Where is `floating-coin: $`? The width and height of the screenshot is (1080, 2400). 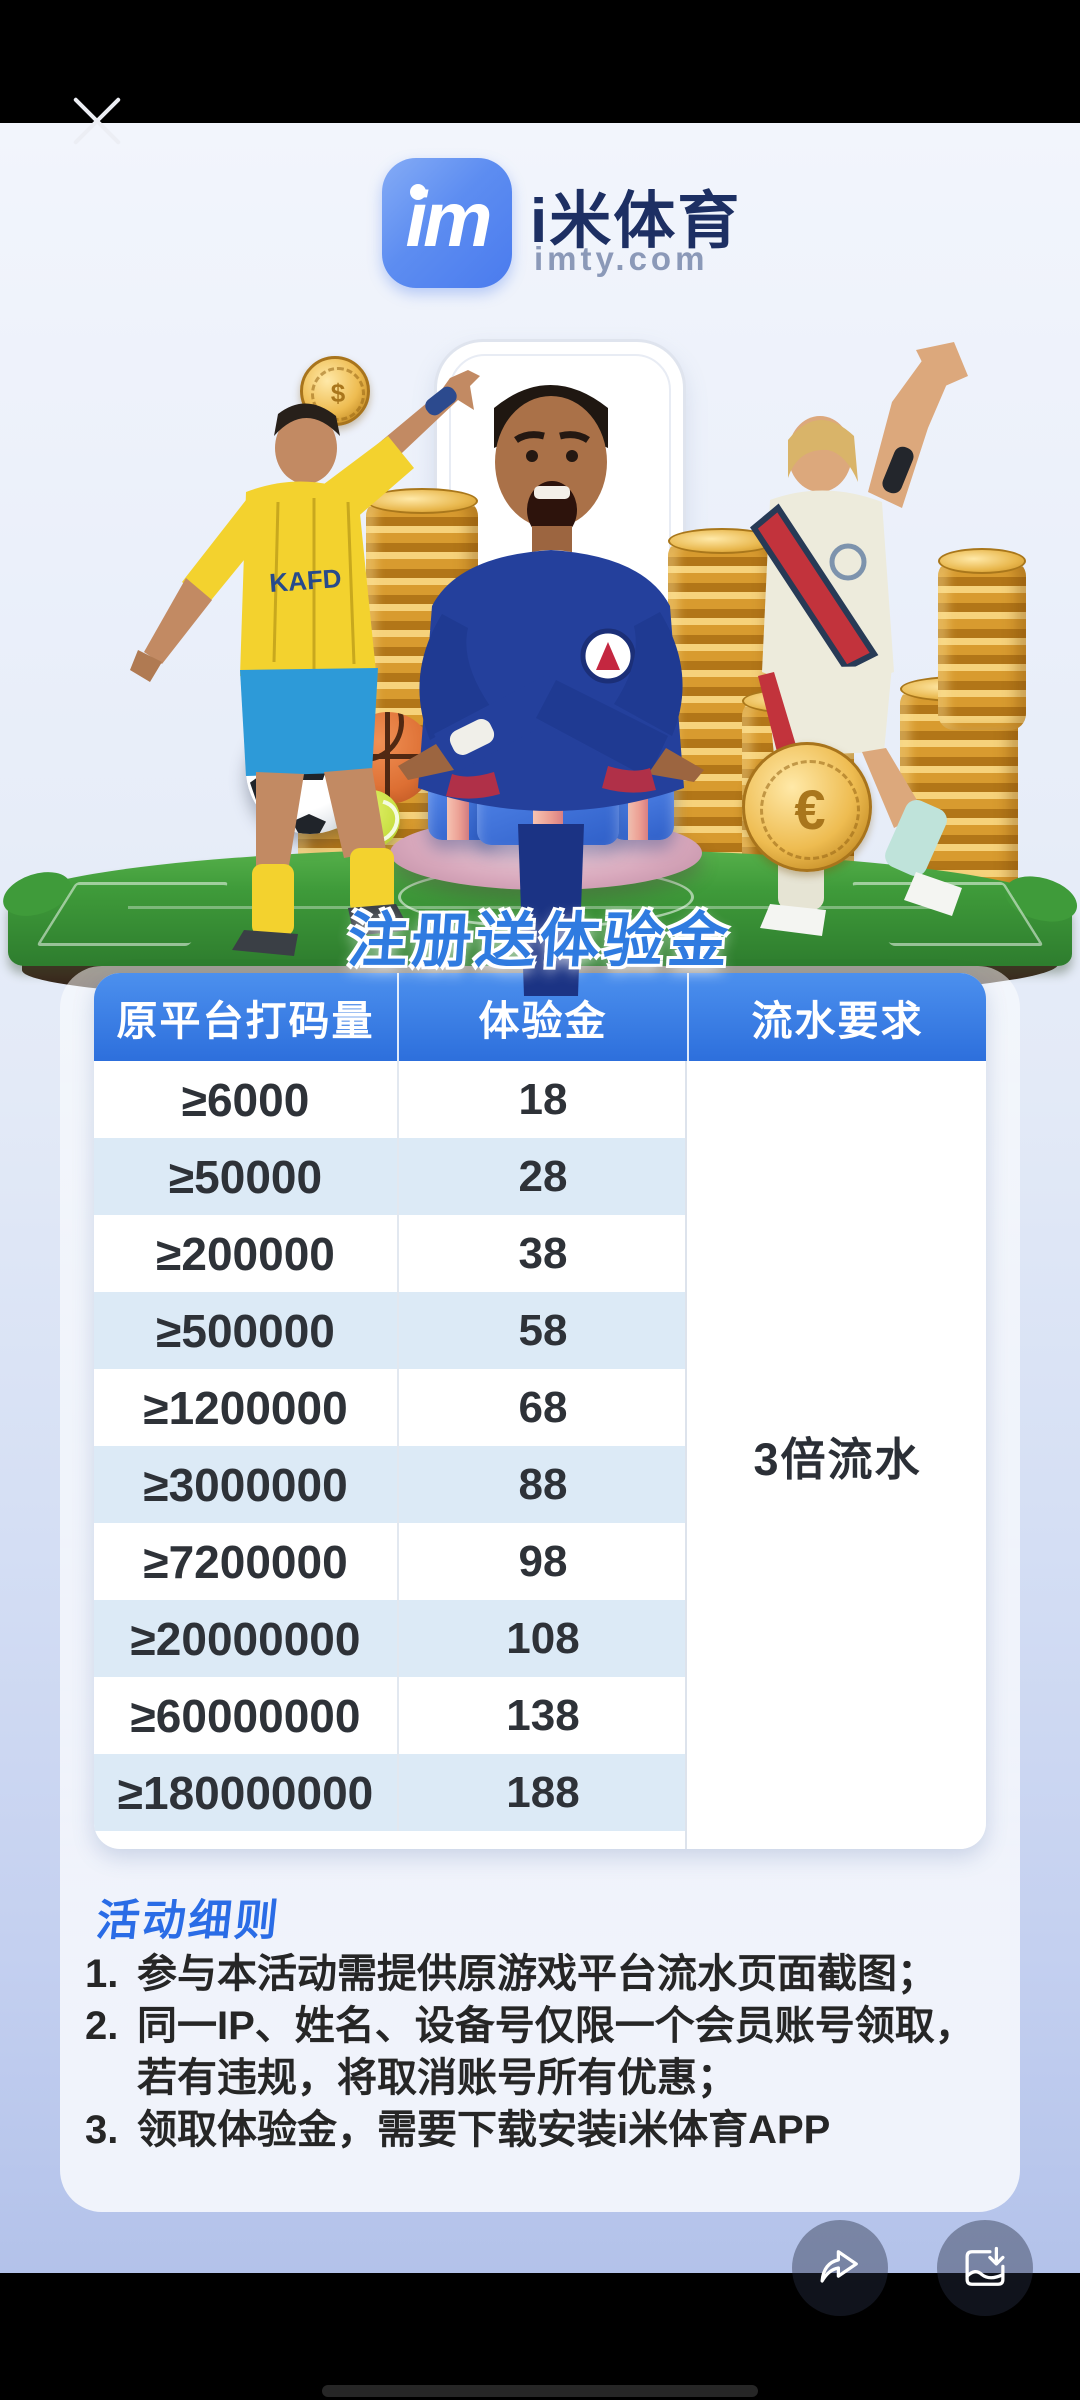 floating-coin: $ is located at coordinates (335, 391).